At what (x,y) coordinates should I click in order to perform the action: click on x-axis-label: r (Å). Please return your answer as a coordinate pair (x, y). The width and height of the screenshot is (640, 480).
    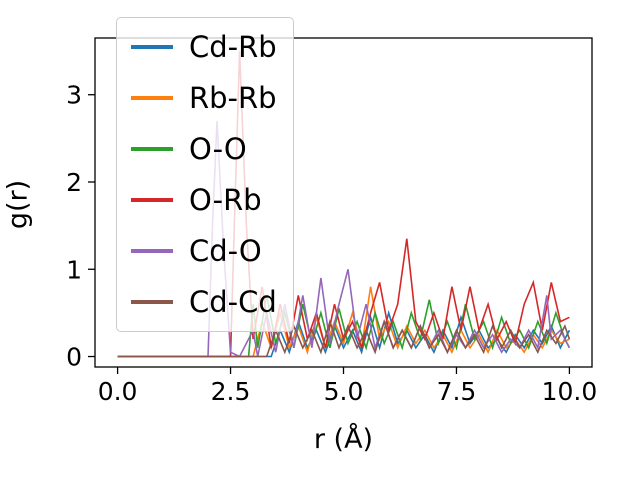
    Looking at the image, I should click on (343, 439).